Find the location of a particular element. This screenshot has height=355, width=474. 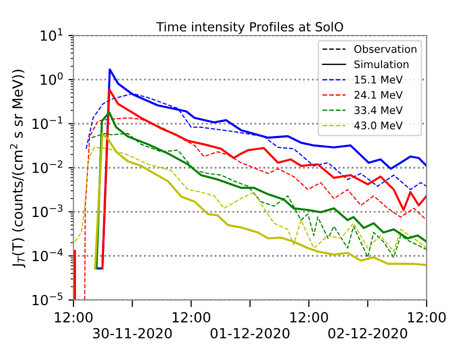

text: 02-12-2020 is located at coordinates (368, 333).